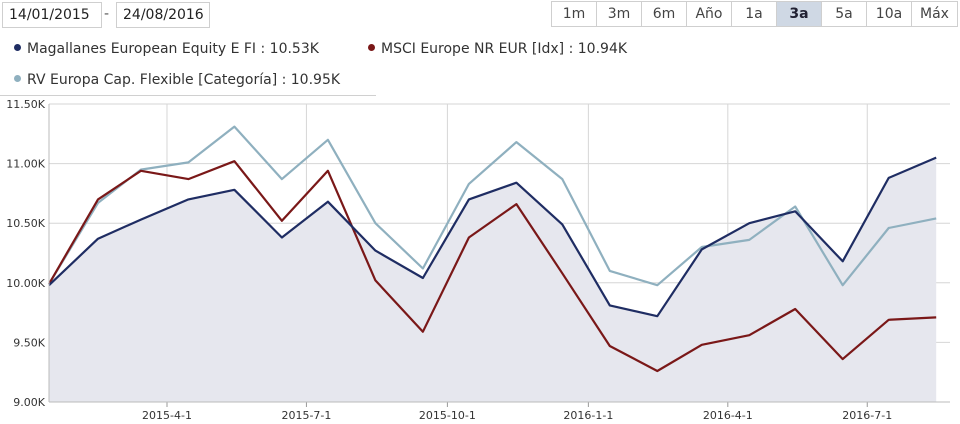 This screenshot has height=424, width=960. Describe the element at coordinates (17, 78) in the screenshot. I see `legend-marker-category` at that location.